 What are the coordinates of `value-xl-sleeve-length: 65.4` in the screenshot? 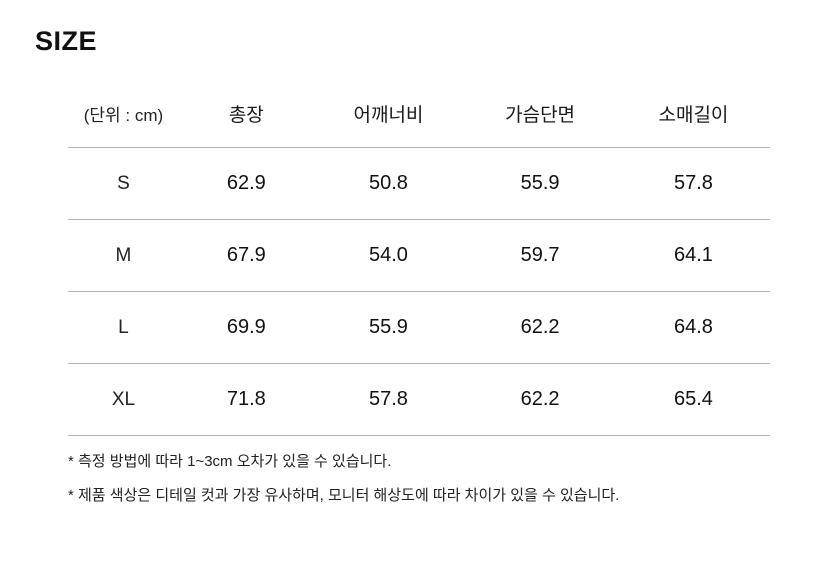 It's located at (693, 399).